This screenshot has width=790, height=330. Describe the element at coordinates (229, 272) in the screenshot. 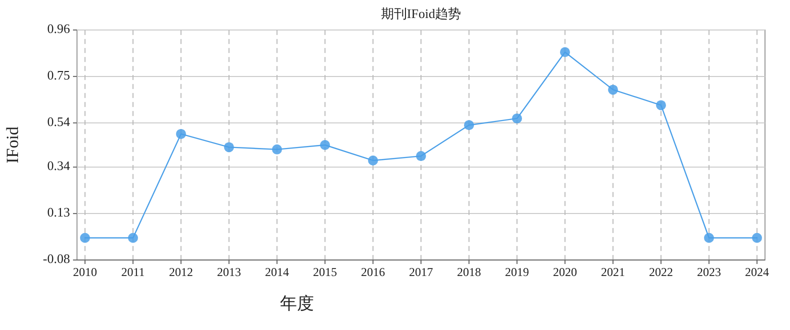

I see `x-tick-label: 2013` at that location.